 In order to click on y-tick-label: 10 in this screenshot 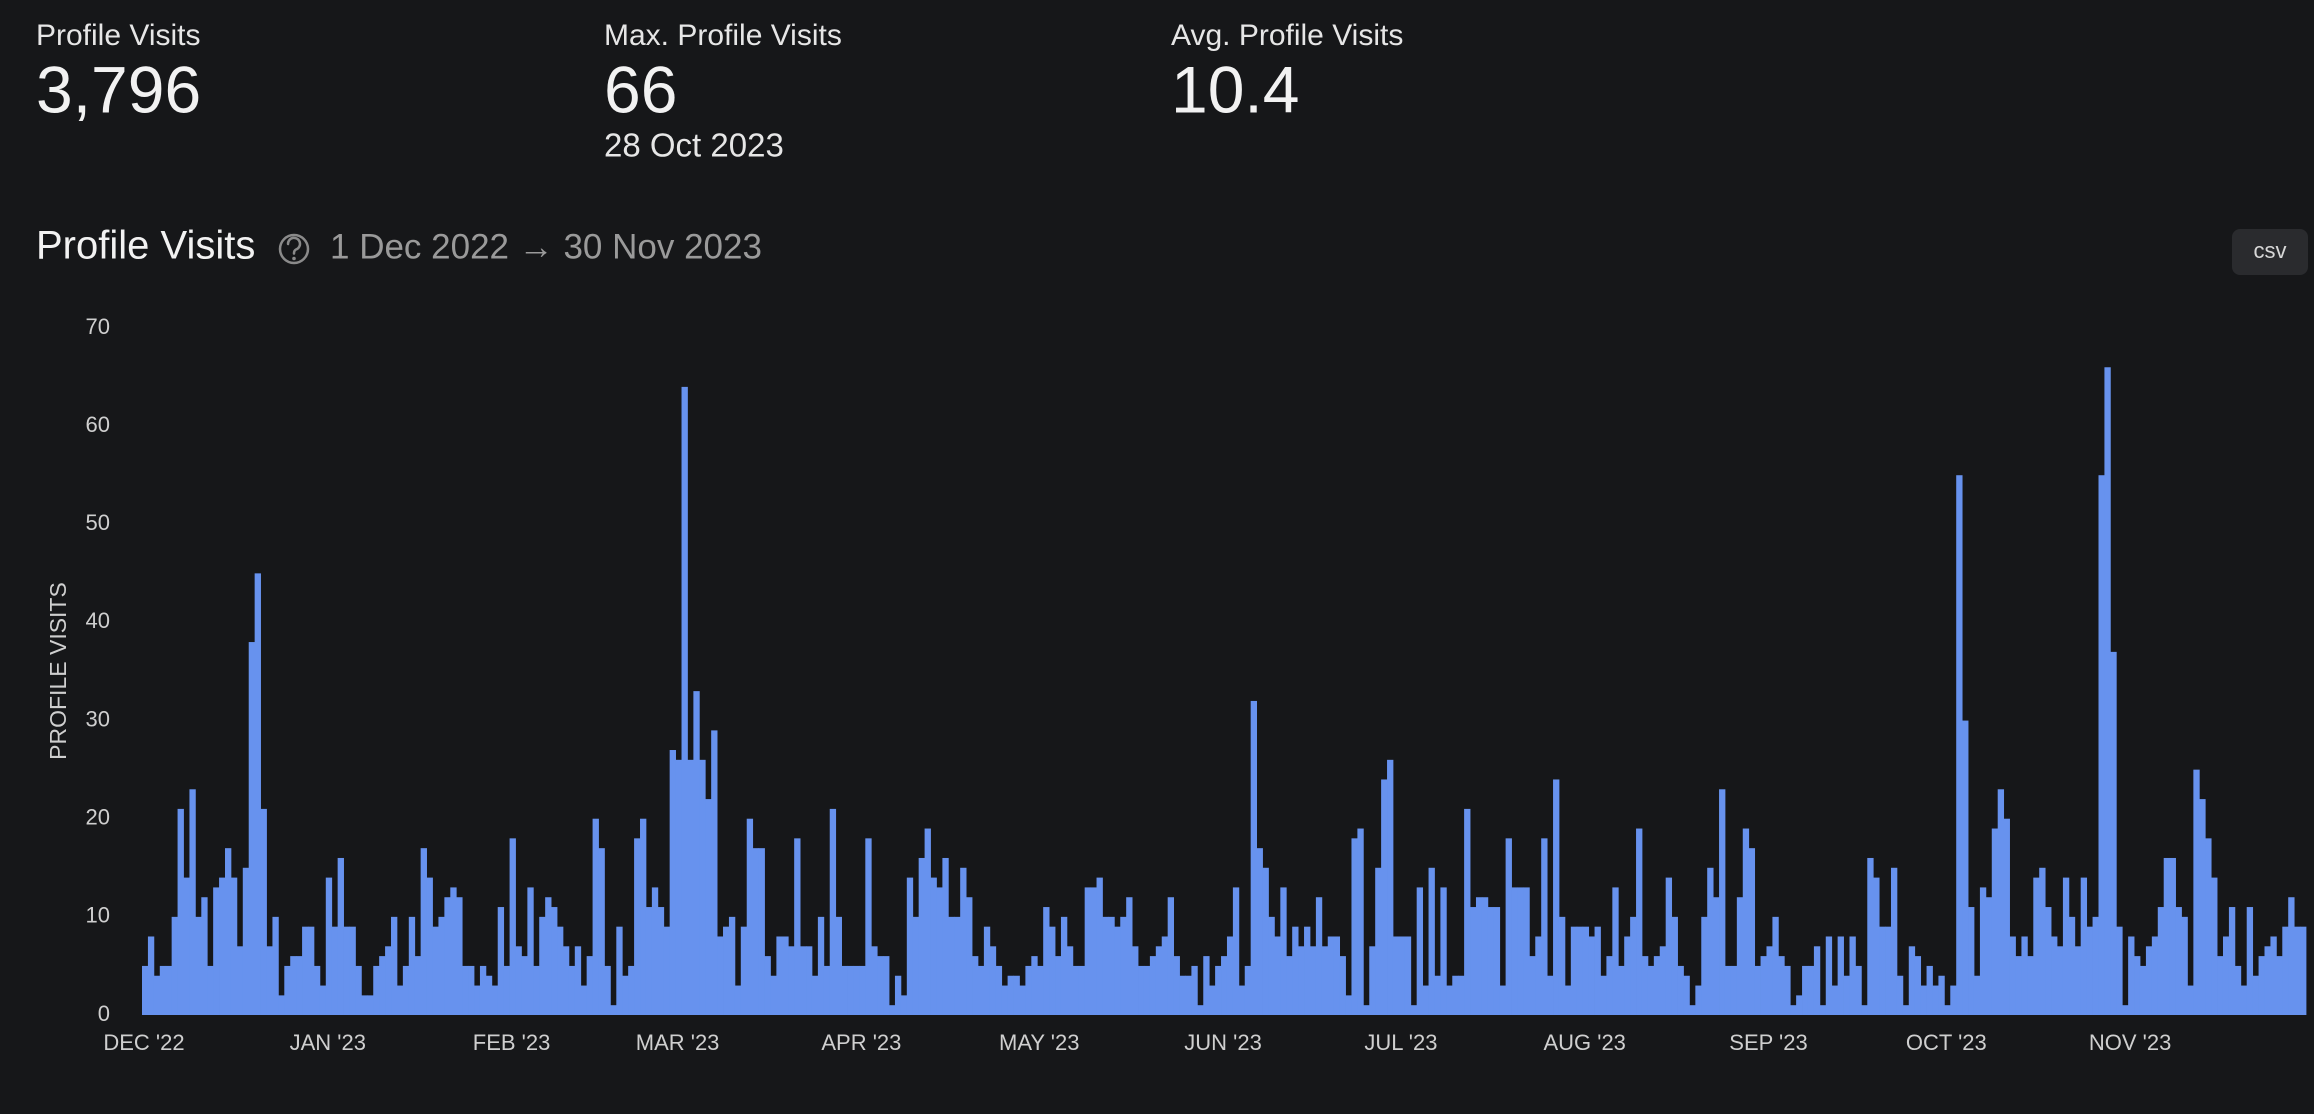, I will do `click(98, 915)`.